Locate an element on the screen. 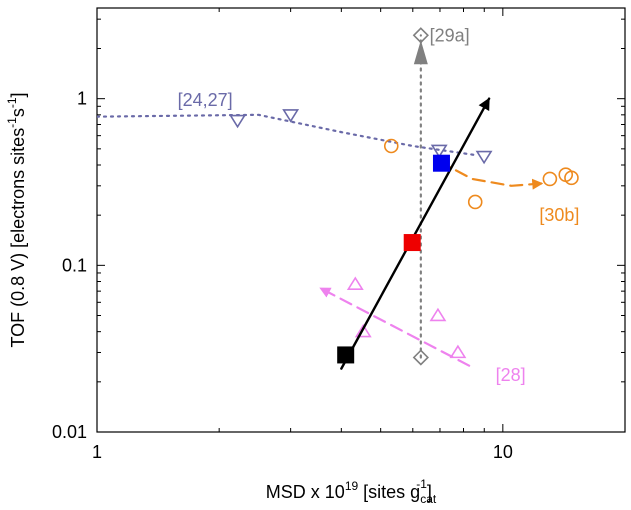  y-axis-title-part: ] is located at coordinates (18, 94).